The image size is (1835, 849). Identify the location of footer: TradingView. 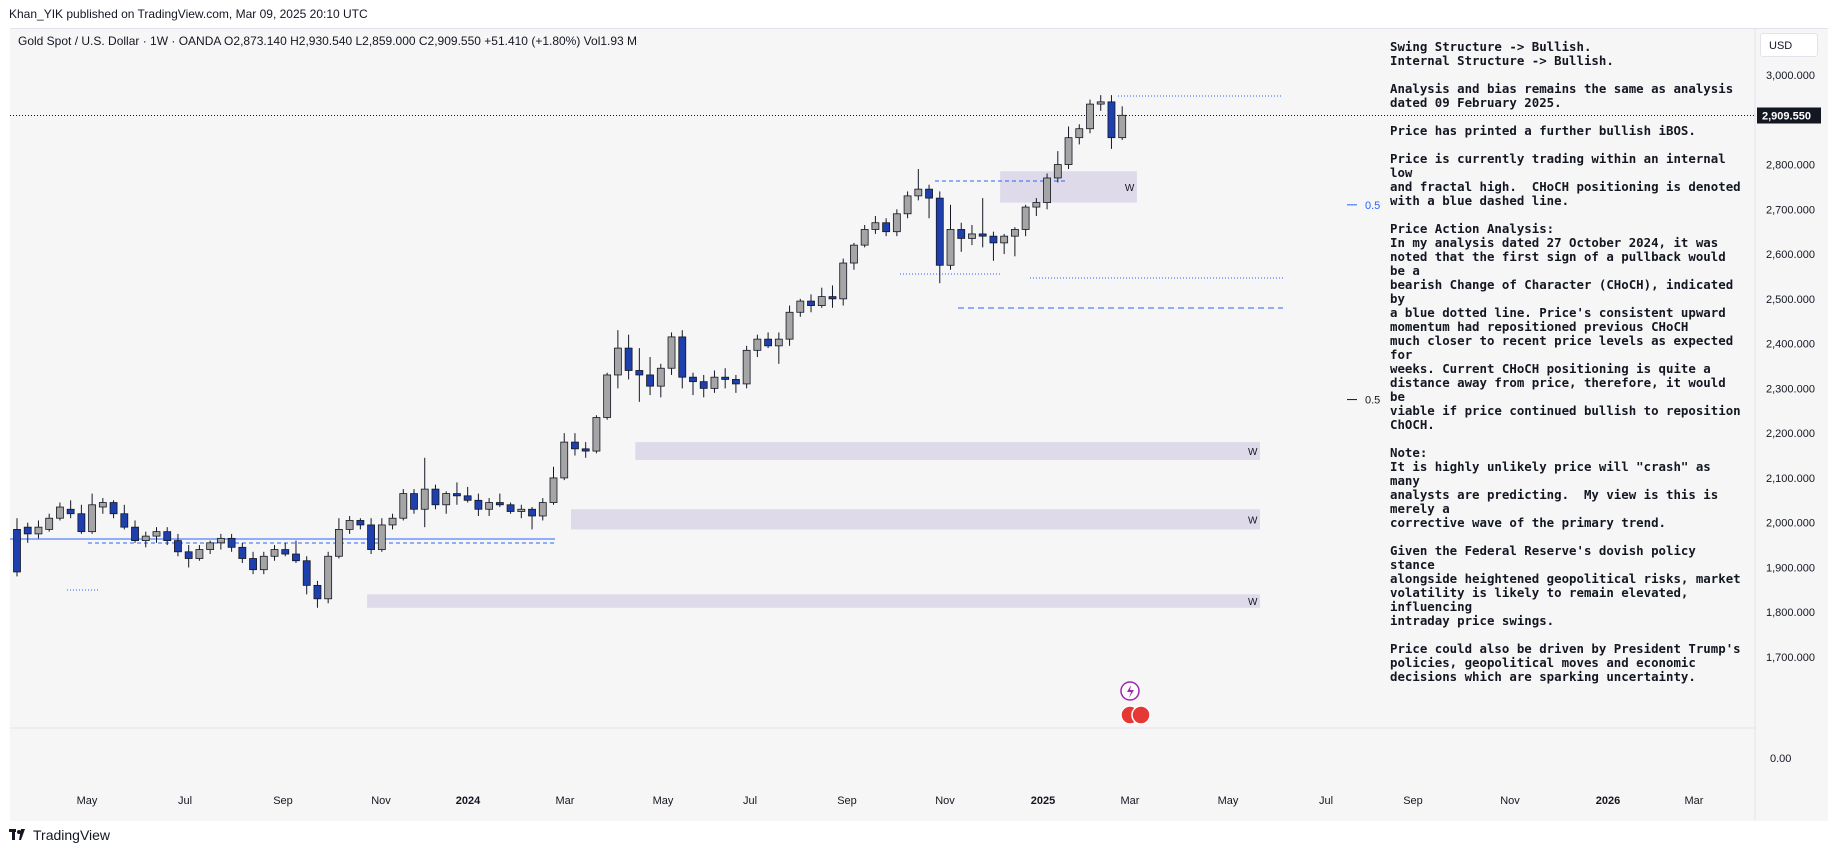
(917, 834).